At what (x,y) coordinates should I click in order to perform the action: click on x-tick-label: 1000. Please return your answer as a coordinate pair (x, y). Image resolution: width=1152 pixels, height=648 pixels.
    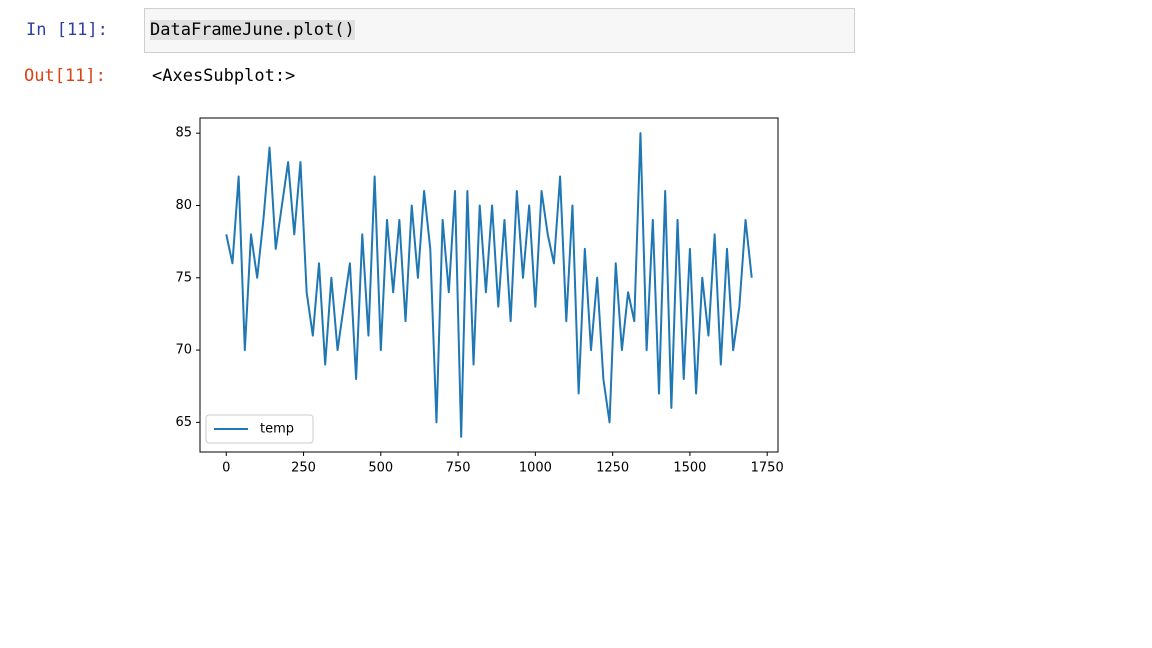
    Looking at the image, I should click on (535, 468).